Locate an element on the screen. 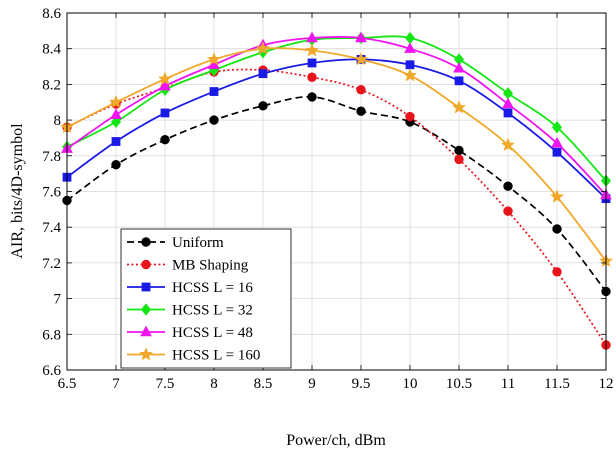  legend-entry: HCSS L = 48 is located at coordinates (212, 333).